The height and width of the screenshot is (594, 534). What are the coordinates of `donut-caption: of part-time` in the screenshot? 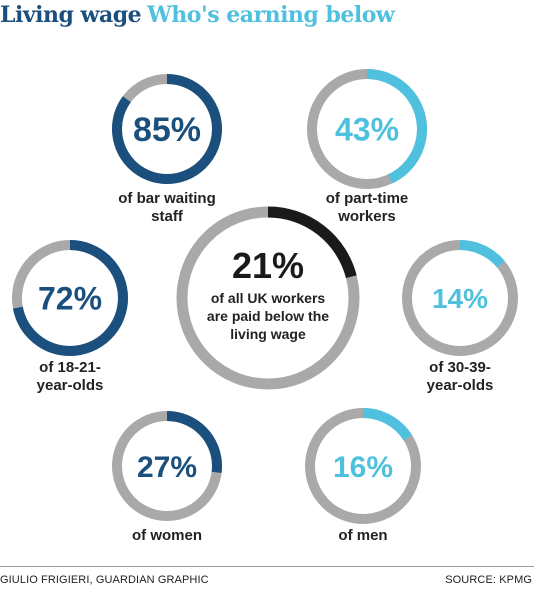 It's located at (367, 198).